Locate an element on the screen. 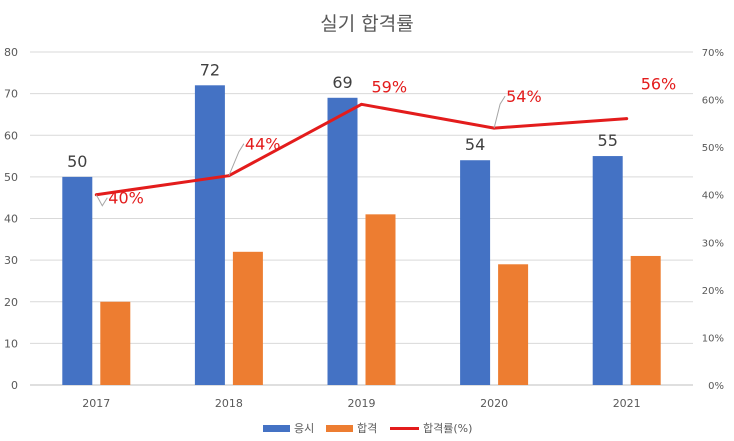 This screenshot has height=441, width=734. chart-title: 실기 합격률 is located at coordinates (366, 24).